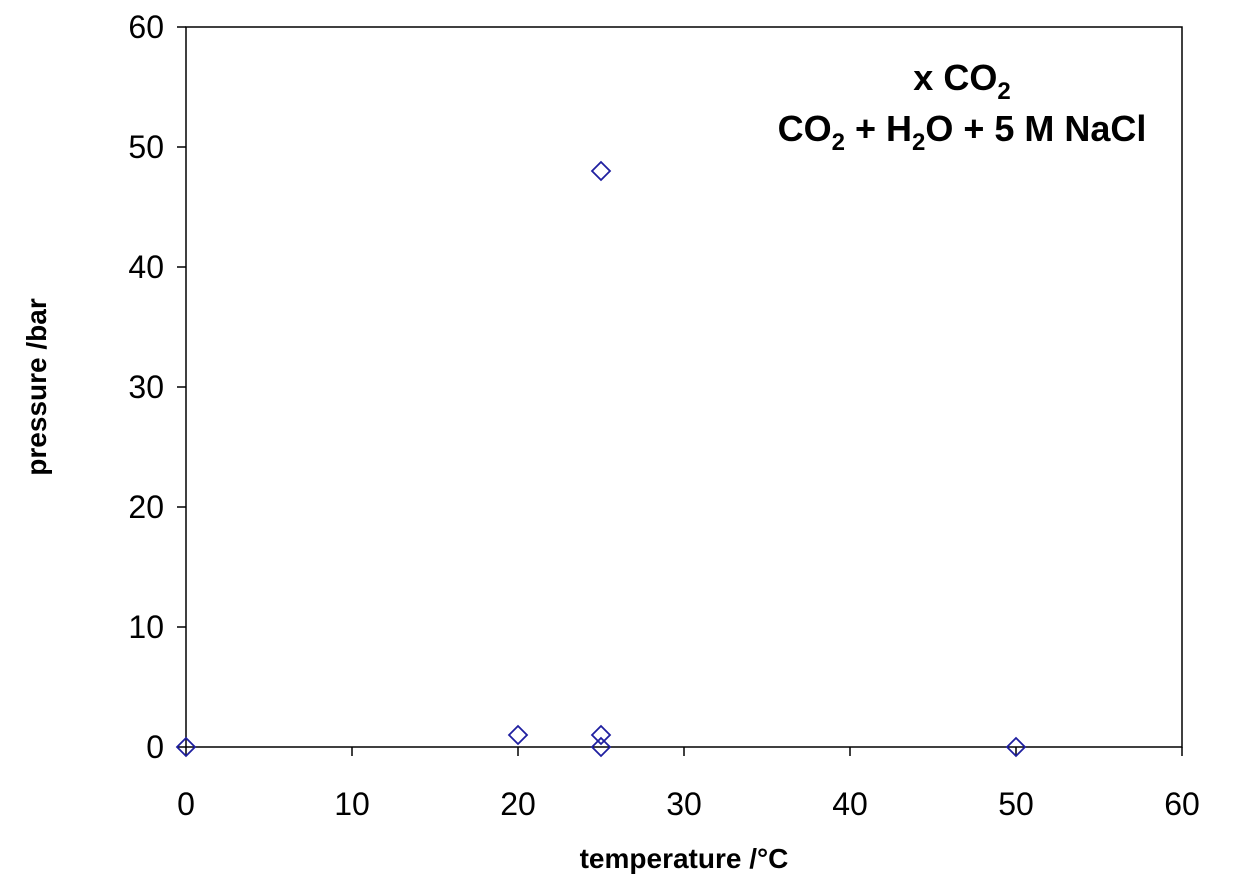 This screenshot has height=882, width=1236. Describe the element at coordinates (146, 627) in the screenshot. I see `y-tick-label: 10` at that location.